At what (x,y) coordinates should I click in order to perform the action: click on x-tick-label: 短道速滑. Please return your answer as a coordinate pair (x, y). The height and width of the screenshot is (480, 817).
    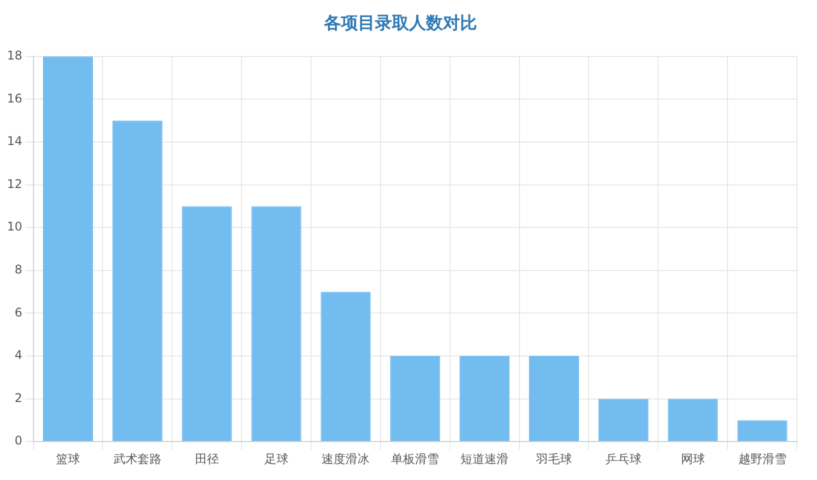
    Looking at the image, I should click on (484, 459).